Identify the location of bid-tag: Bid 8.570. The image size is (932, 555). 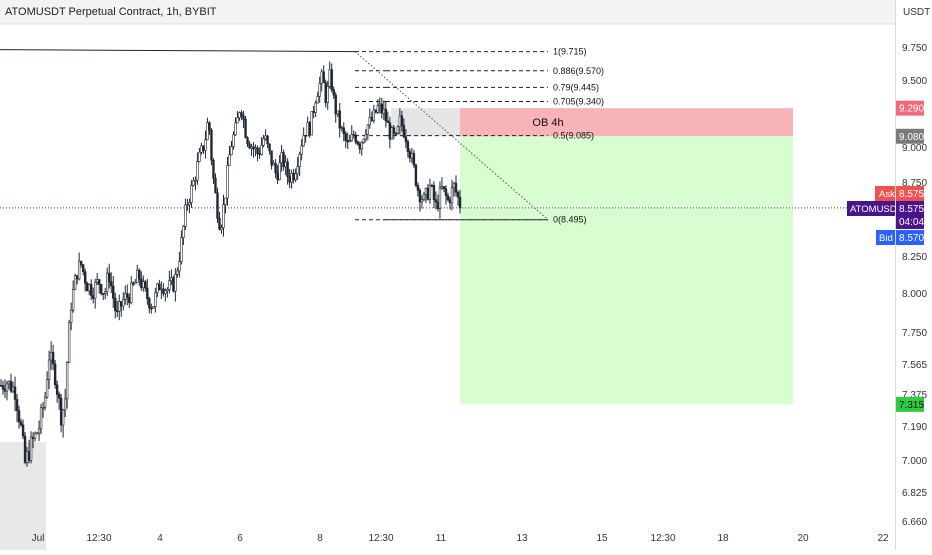
(900, 237).